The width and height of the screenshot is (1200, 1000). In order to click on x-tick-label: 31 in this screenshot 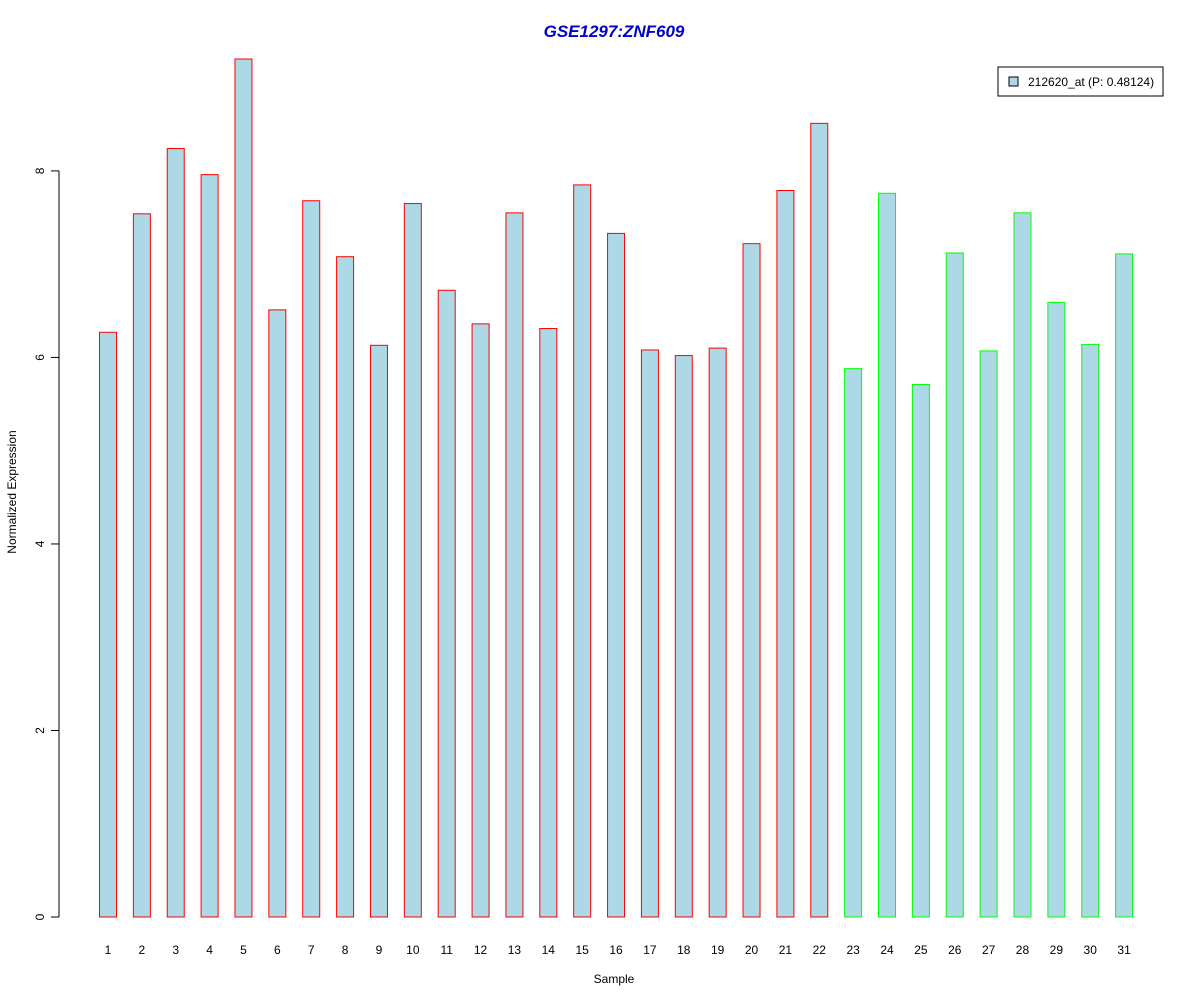, I will do `click(1124, 950)`.